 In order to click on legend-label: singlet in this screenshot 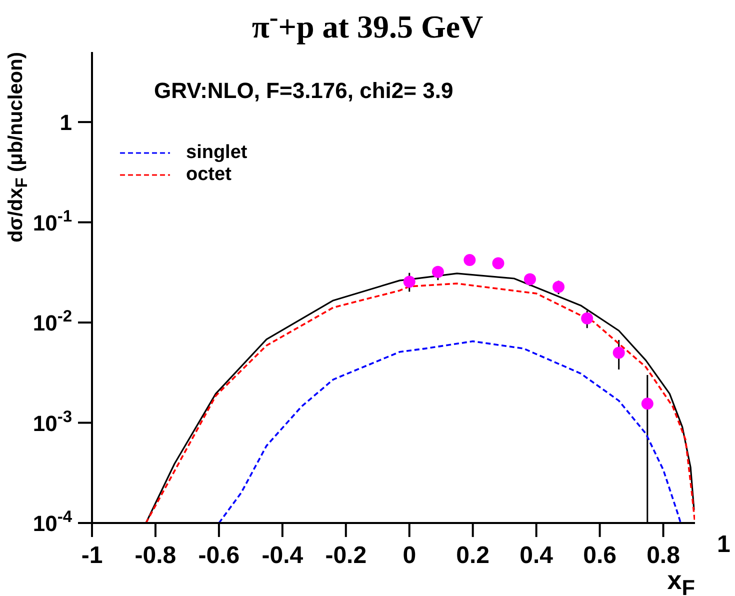, I will do `click(217, 153)`.